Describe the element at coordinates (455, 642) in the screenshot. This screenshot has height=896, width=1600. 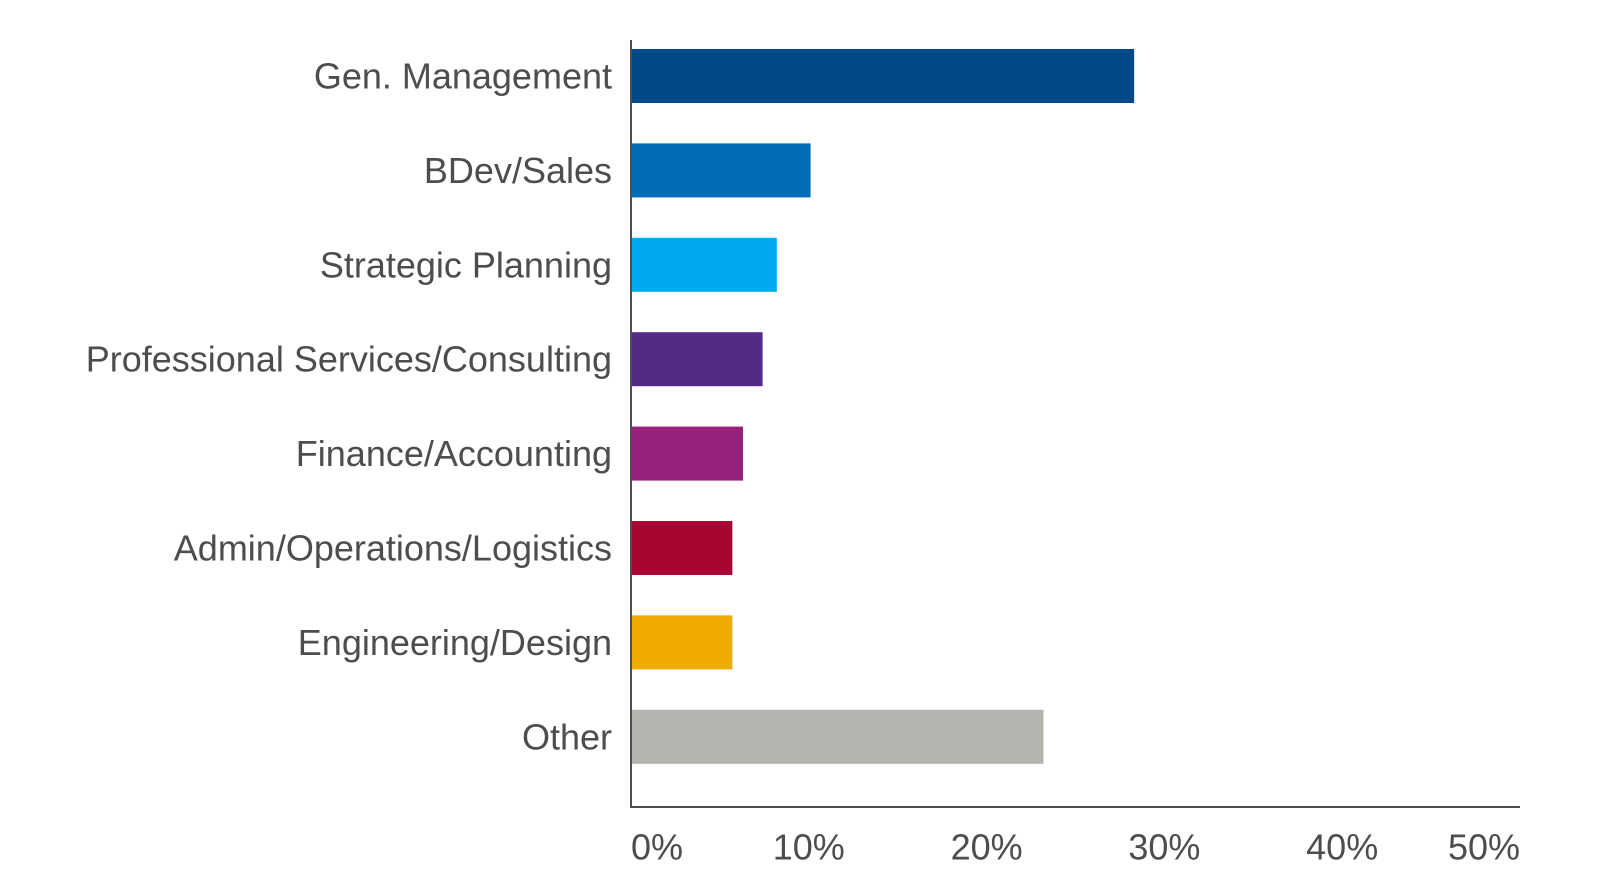
I see `category-label: Engineering/Design` at that location.